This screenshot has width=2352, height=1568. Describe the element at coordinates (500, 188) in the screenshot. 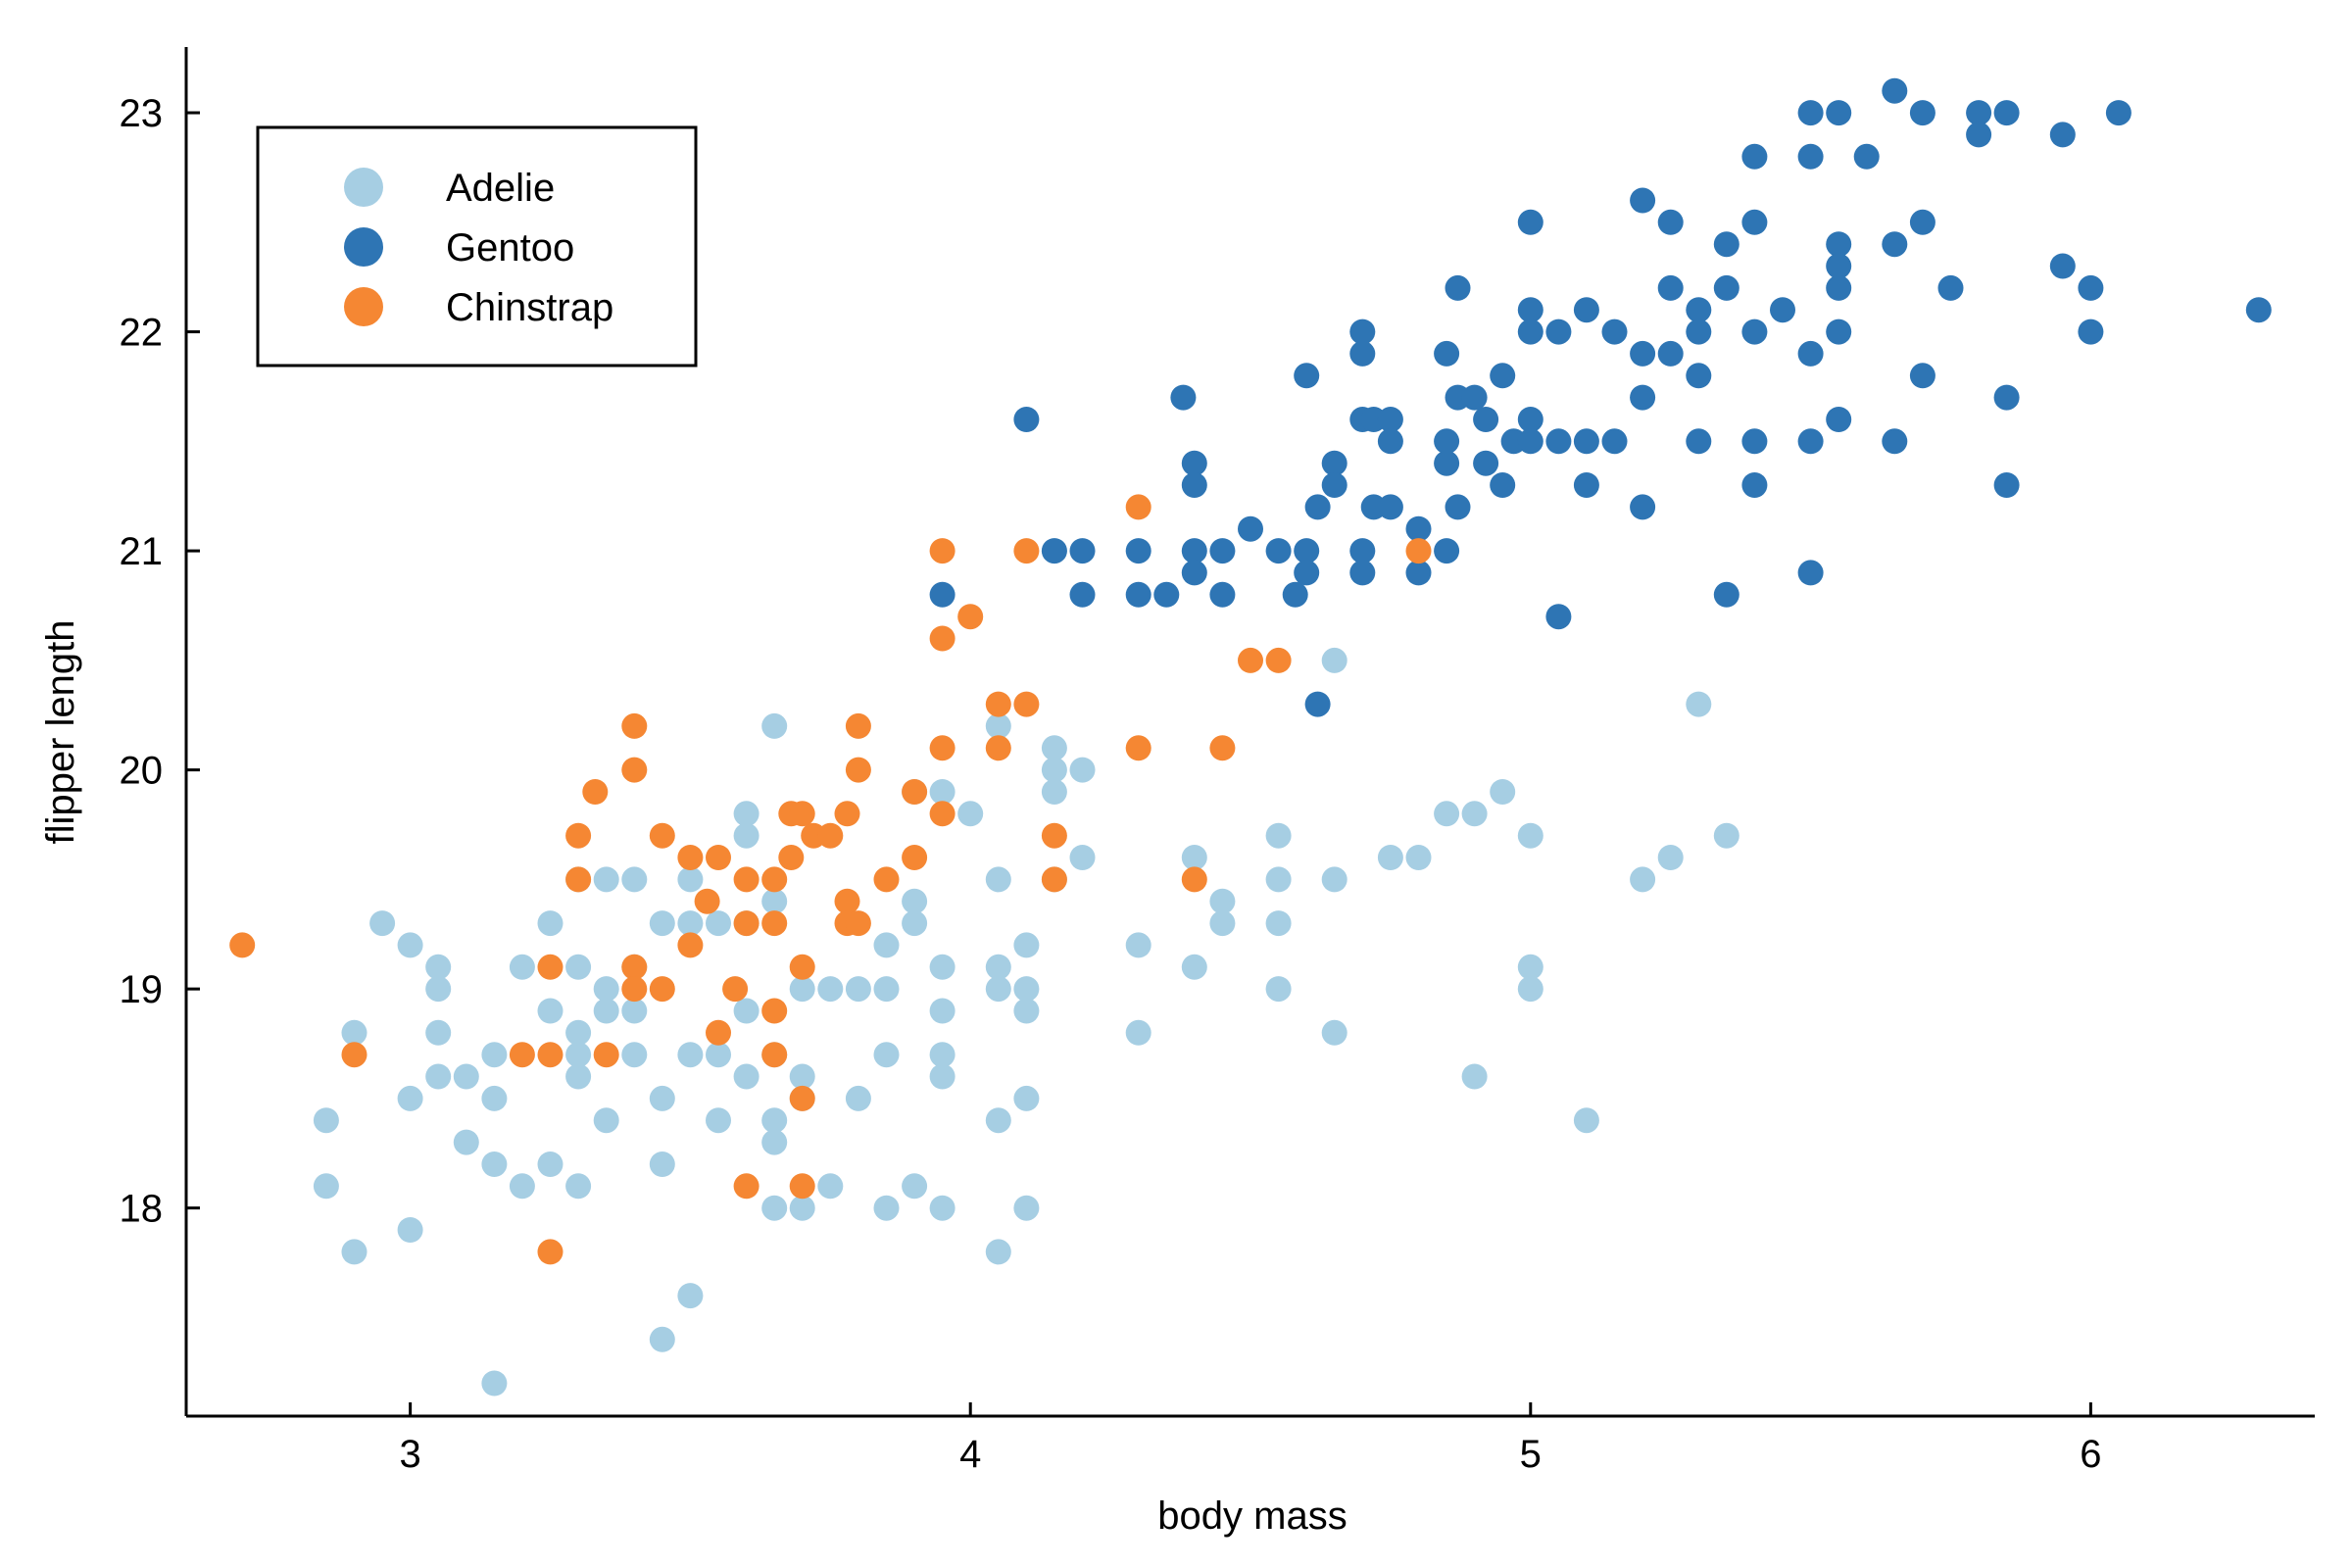

I see `legend-label-adelie: Adelie` at that location.